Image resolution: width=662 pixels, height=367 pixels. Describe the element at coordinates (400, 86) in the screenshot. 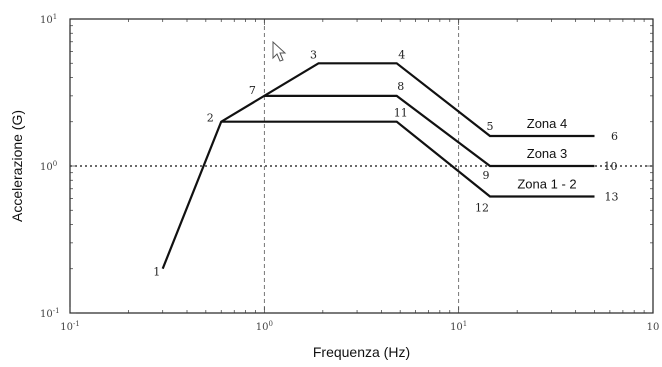

I see `point-label: 8` at that location.